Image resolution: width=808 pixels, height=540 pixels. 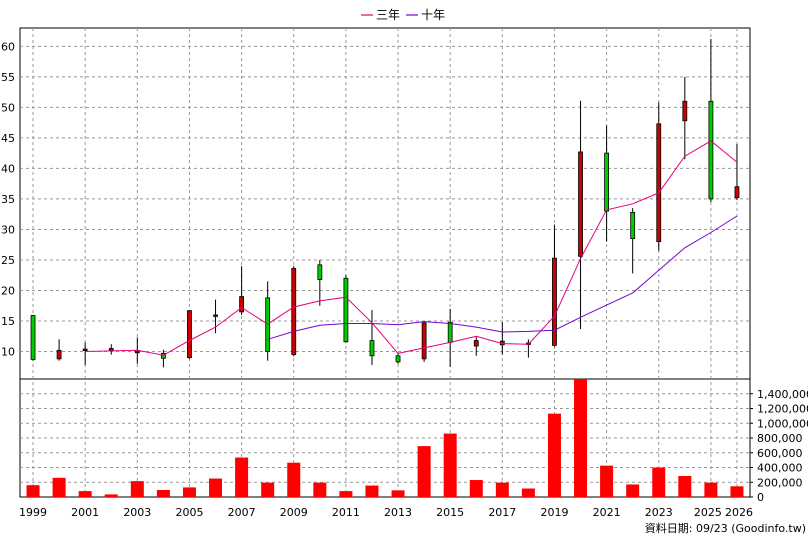 I want to click on volume-tick-label: 600,000, so click(x=780, y=453).